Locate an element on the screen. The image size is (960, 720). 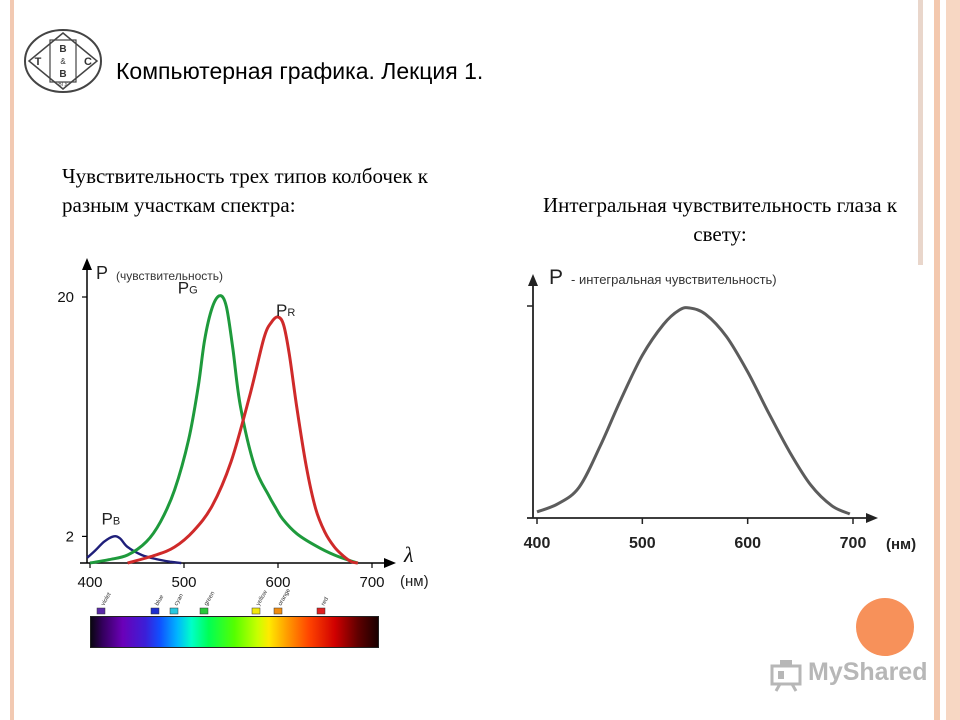
integral-chart-y-label: - интегральная чувствительность) is located at coordinates (674, 279).